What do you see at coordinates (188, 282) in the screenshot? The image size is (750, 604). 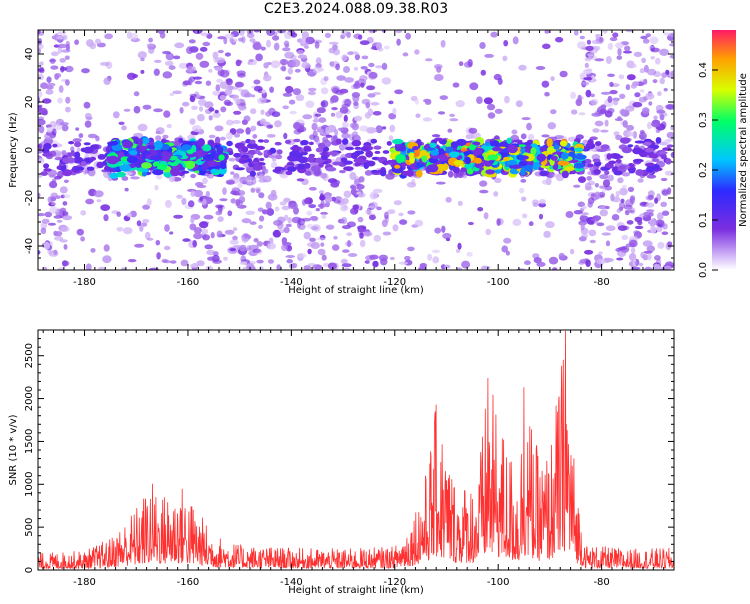 I see `x-tick-label: -160` at bounding box center [188, 282].